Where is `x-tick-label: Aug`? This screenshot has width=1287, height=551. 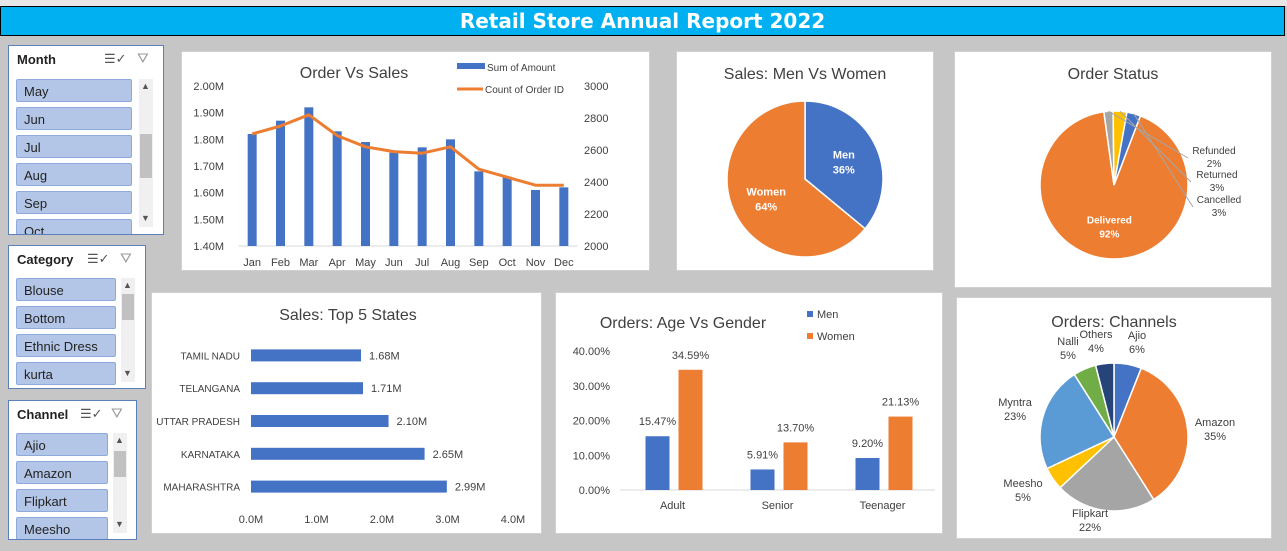 x-tick-label: Aug is located at coordinates (451, 263).